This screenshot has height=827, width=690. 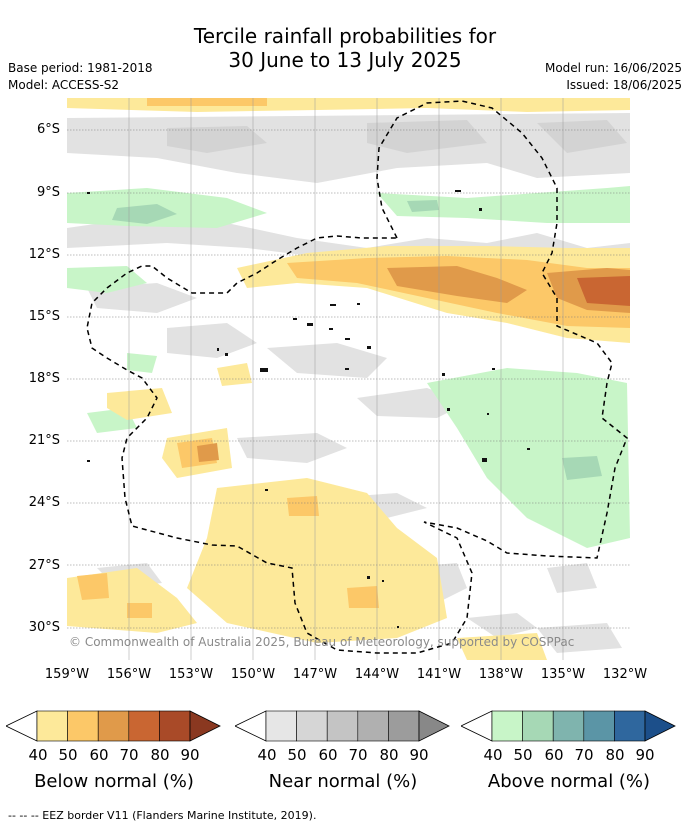 I want to click on near-tick-90: 90, so click(x=419, y=755).